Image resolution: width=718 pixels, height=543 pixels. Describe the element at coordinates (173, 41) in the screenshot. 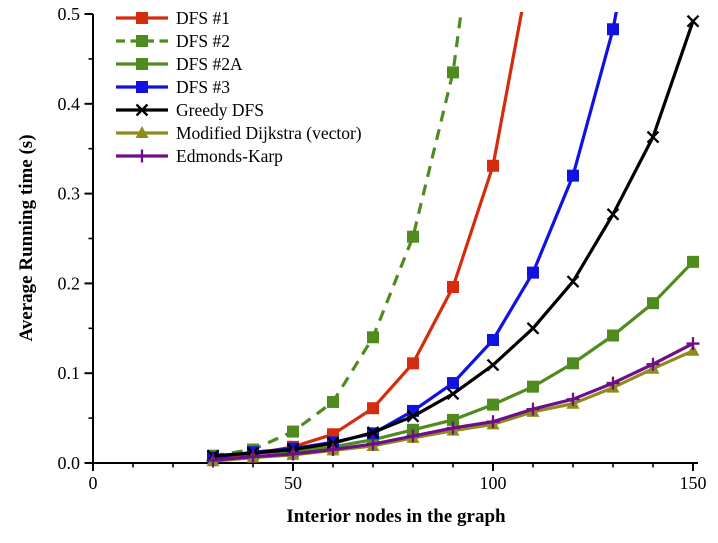

I see `legend-item-dfs-2: DFS #2` at that location.